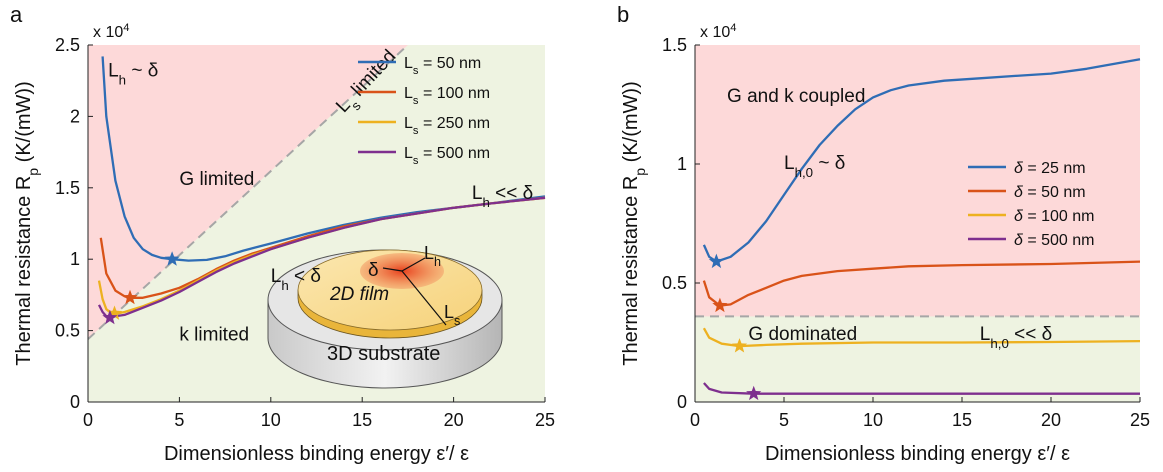 The height and width of the screenshot is (472, 1163). I want to click on inset-label: Ls​, so click(452, 315).